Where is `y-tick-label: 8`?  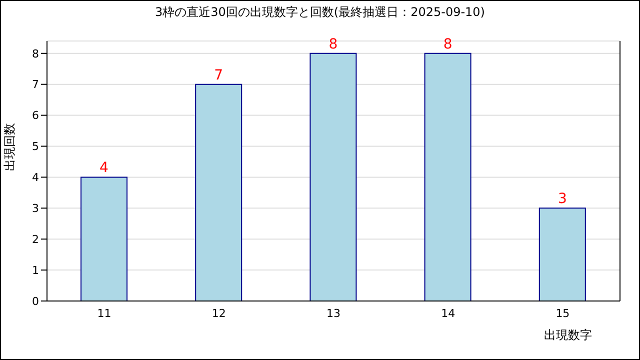 y-tick-label: 8 is located at coordinates (35, 53).